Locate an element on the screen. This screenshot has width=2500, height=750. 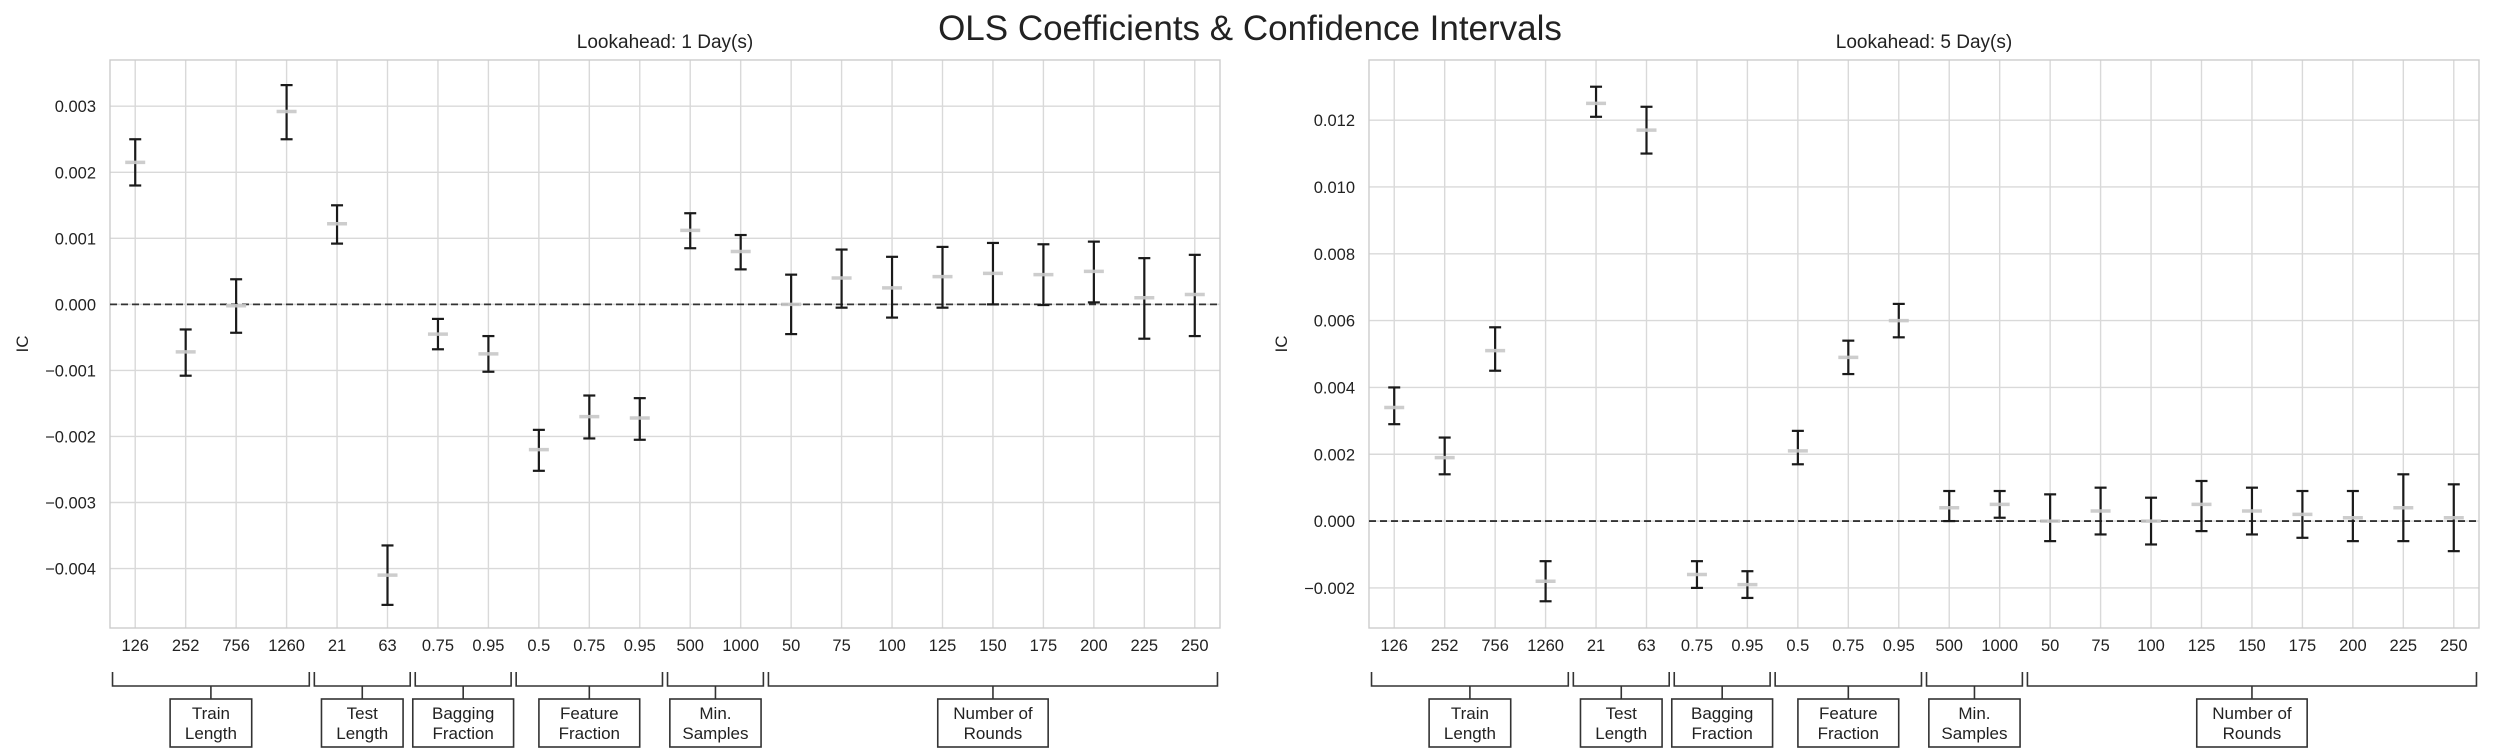
y-tick-label: −0.002 is located at coordinates (1329, 589).